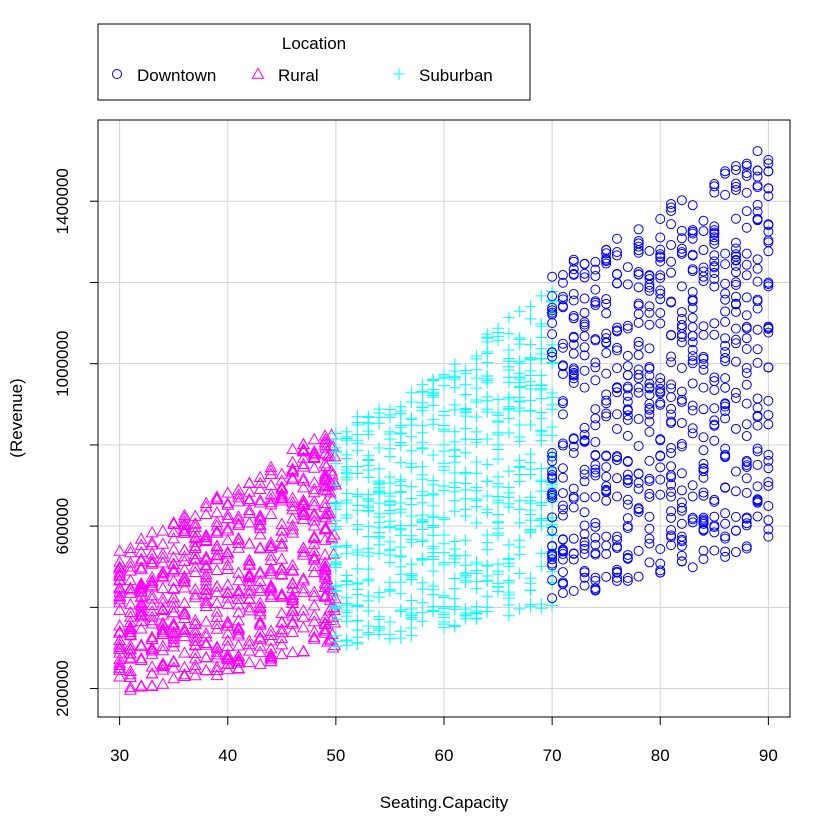 The width and height of the screenshot is (840, 840). I want to click on legend-box, so click(314, 62).